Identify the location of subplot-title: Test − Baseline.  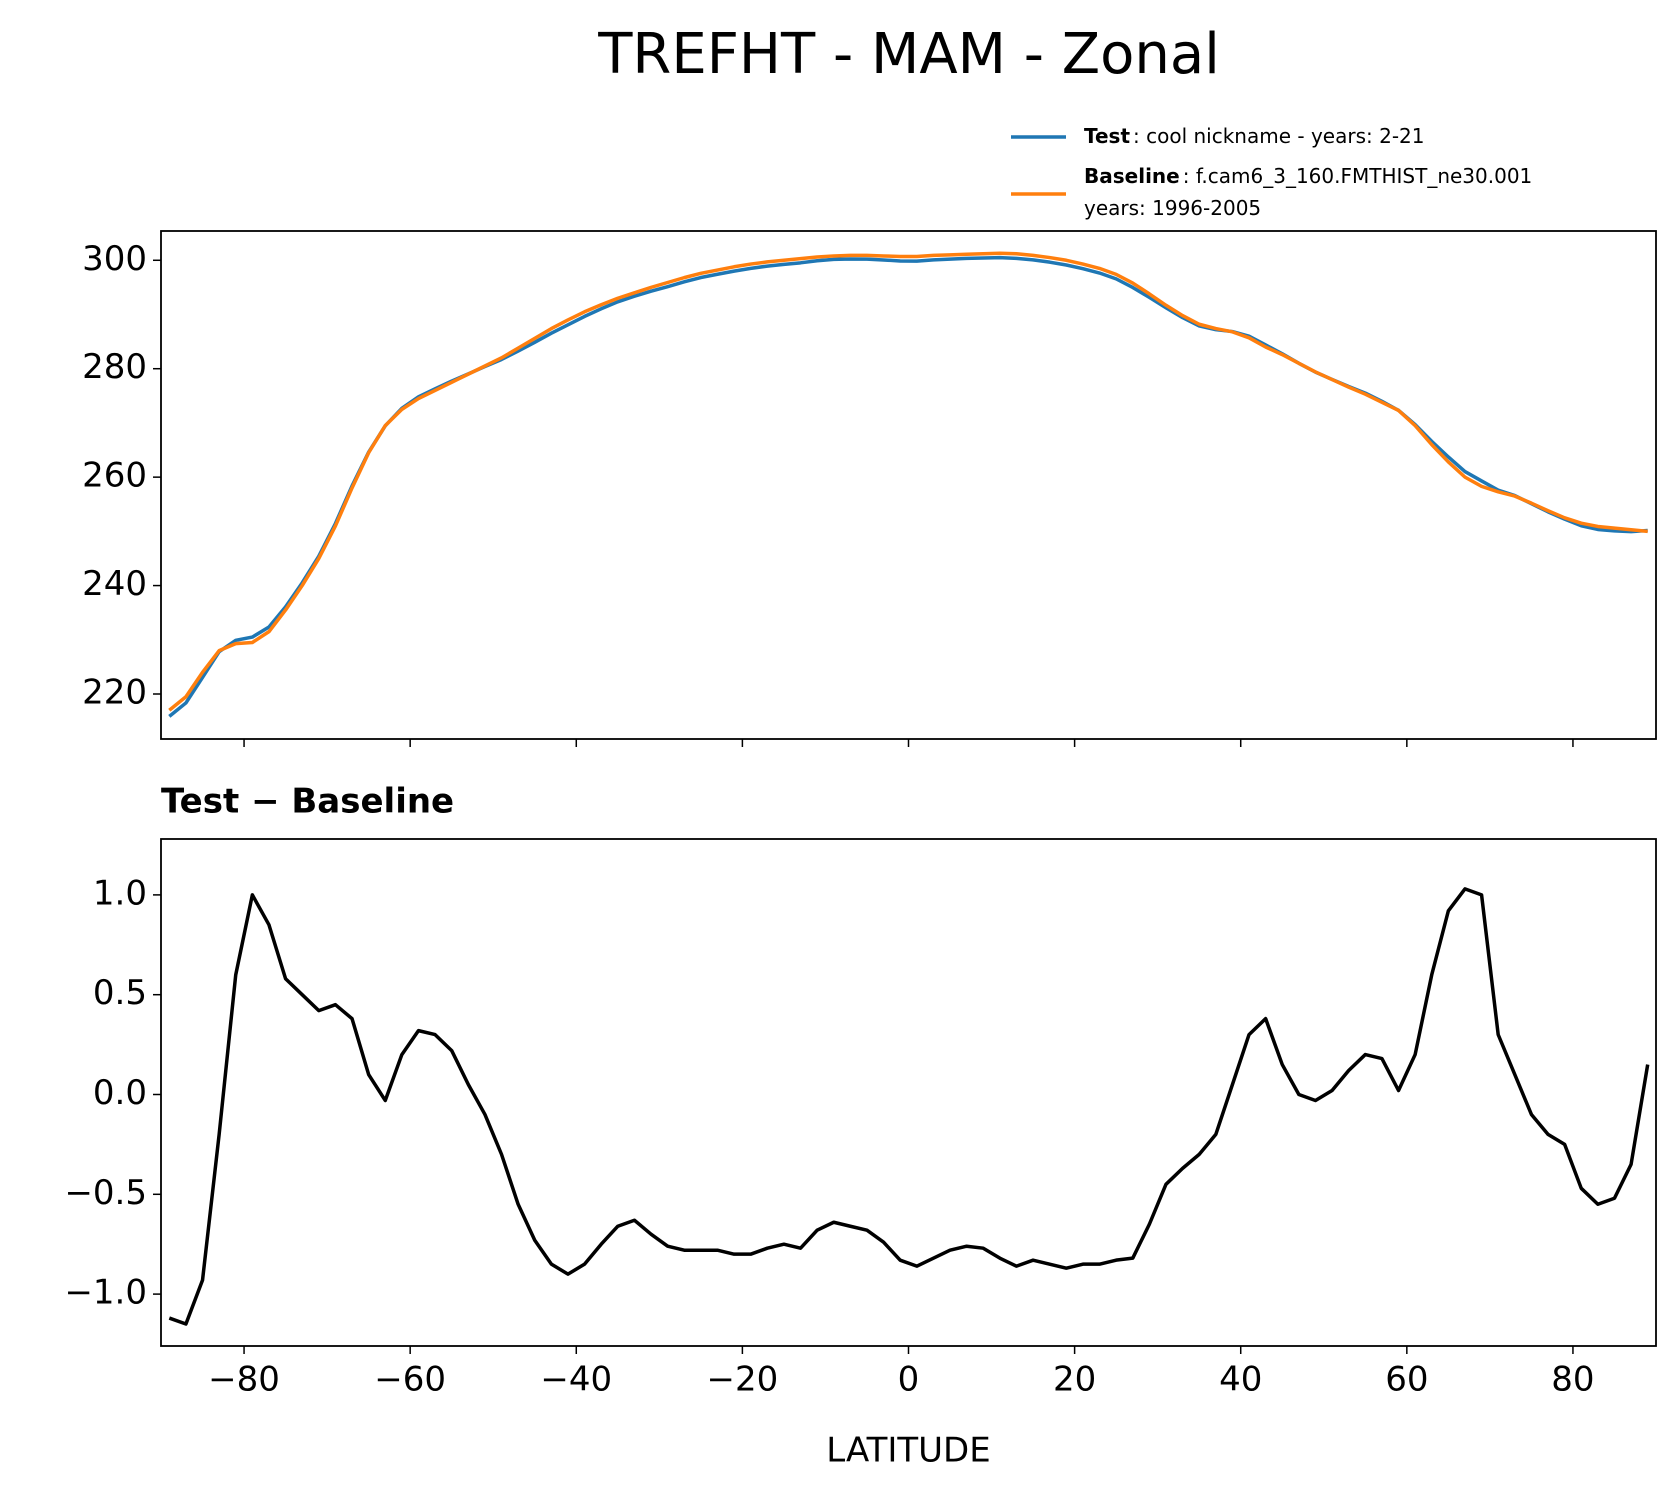
(307, 802).